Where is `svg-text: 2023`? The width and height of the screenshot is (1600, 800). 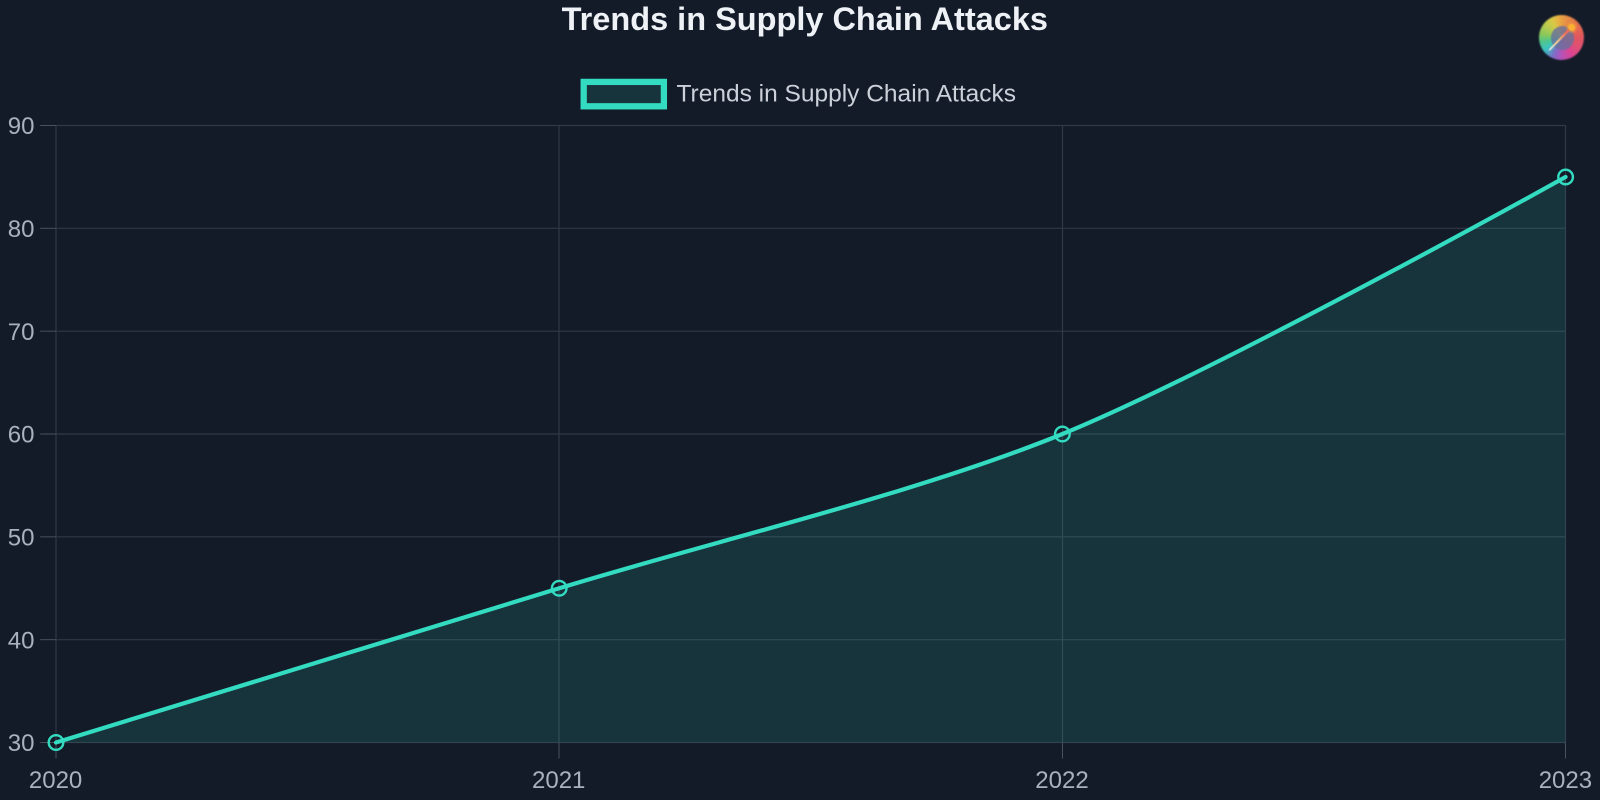 svg-text: 2023 is located at coordinates (1565, 780).